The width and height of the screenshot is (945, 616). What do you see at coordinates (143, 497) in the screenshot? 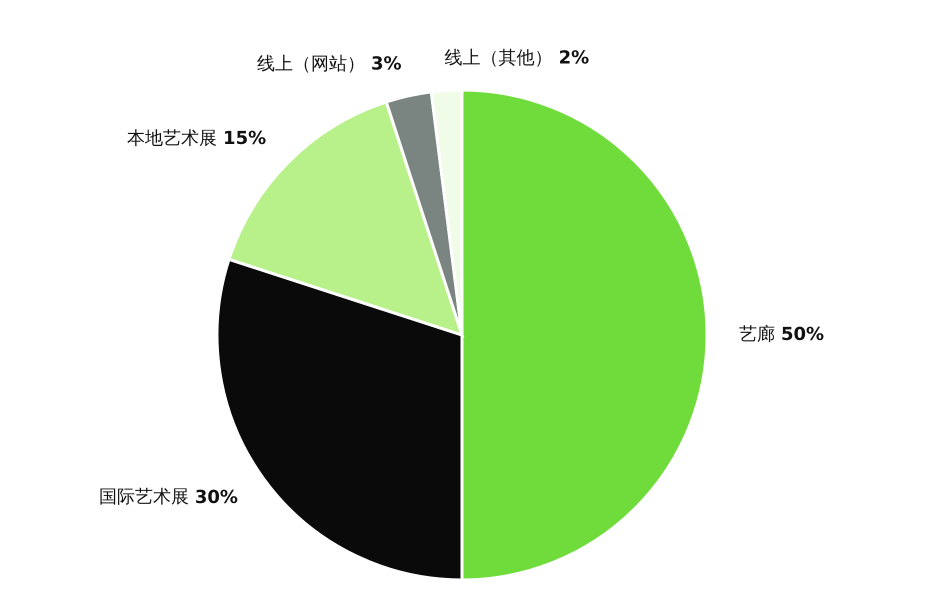
I see `slice-label: 国际艺术展` at bounding box center [143, 497].